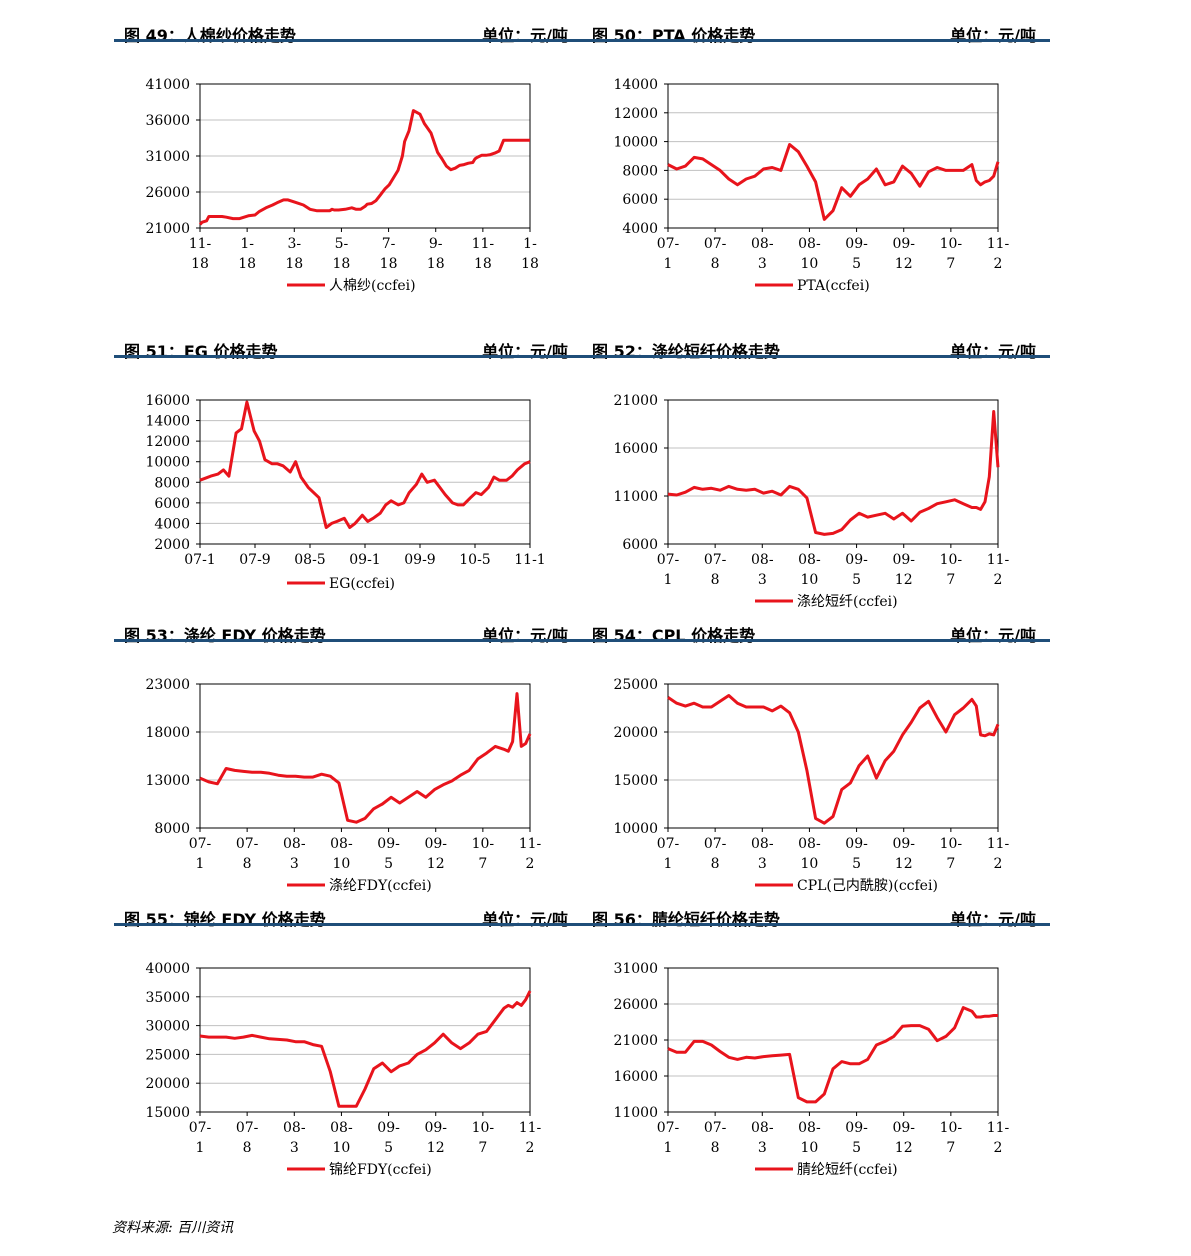 The image size is (1191, 1256). Describe the element at coordinates (167, 1055) in the screenshot. I see `y-tick-label: 25000` at that location.